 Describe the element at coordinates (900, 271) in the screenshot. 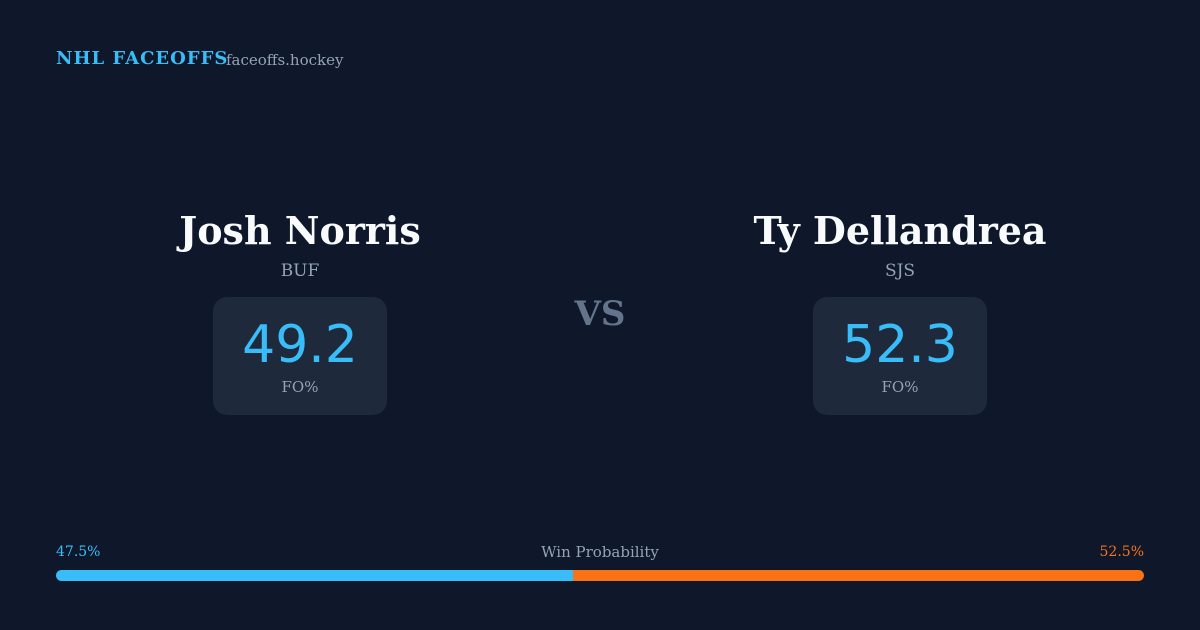

I see `team: SJS` at that location.